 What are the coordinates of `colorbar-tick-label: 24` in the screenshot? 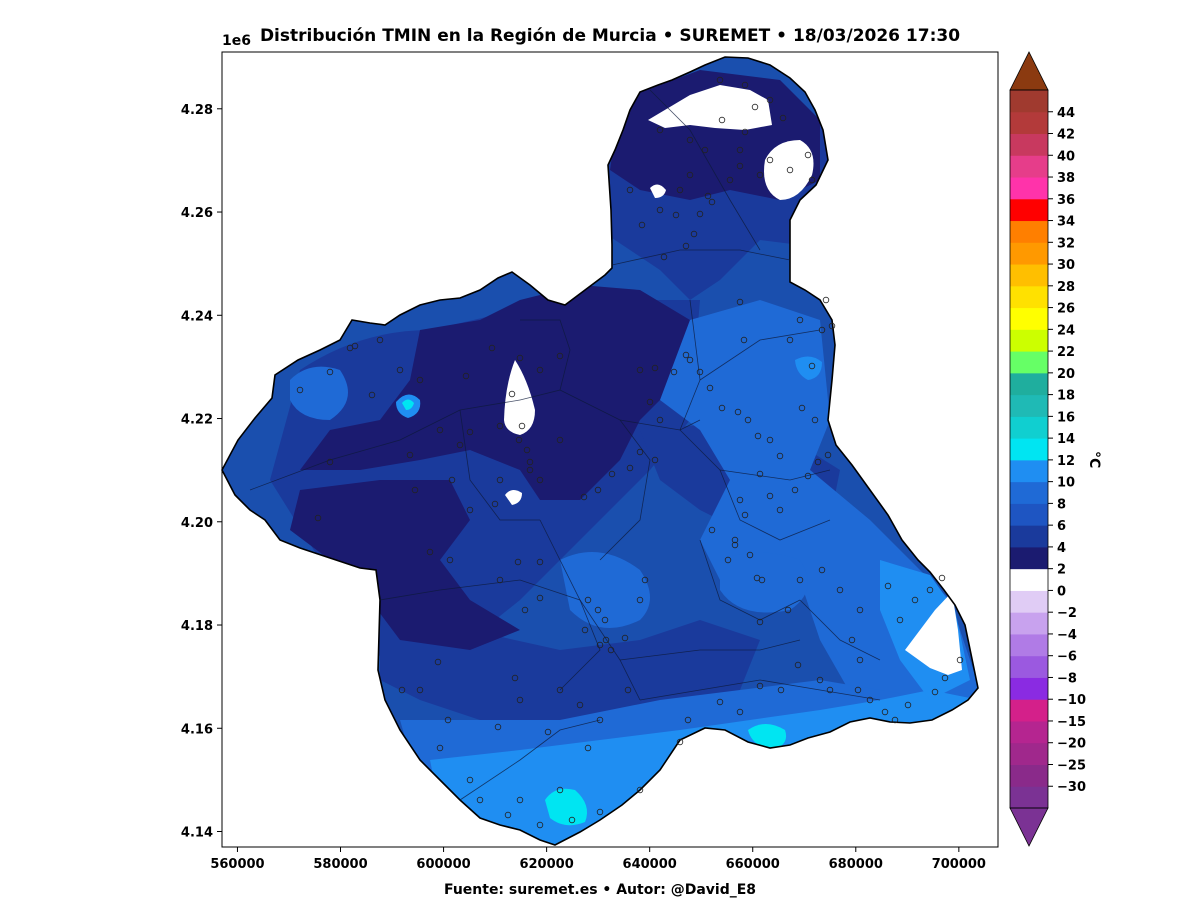 It's located at (1066, 330).